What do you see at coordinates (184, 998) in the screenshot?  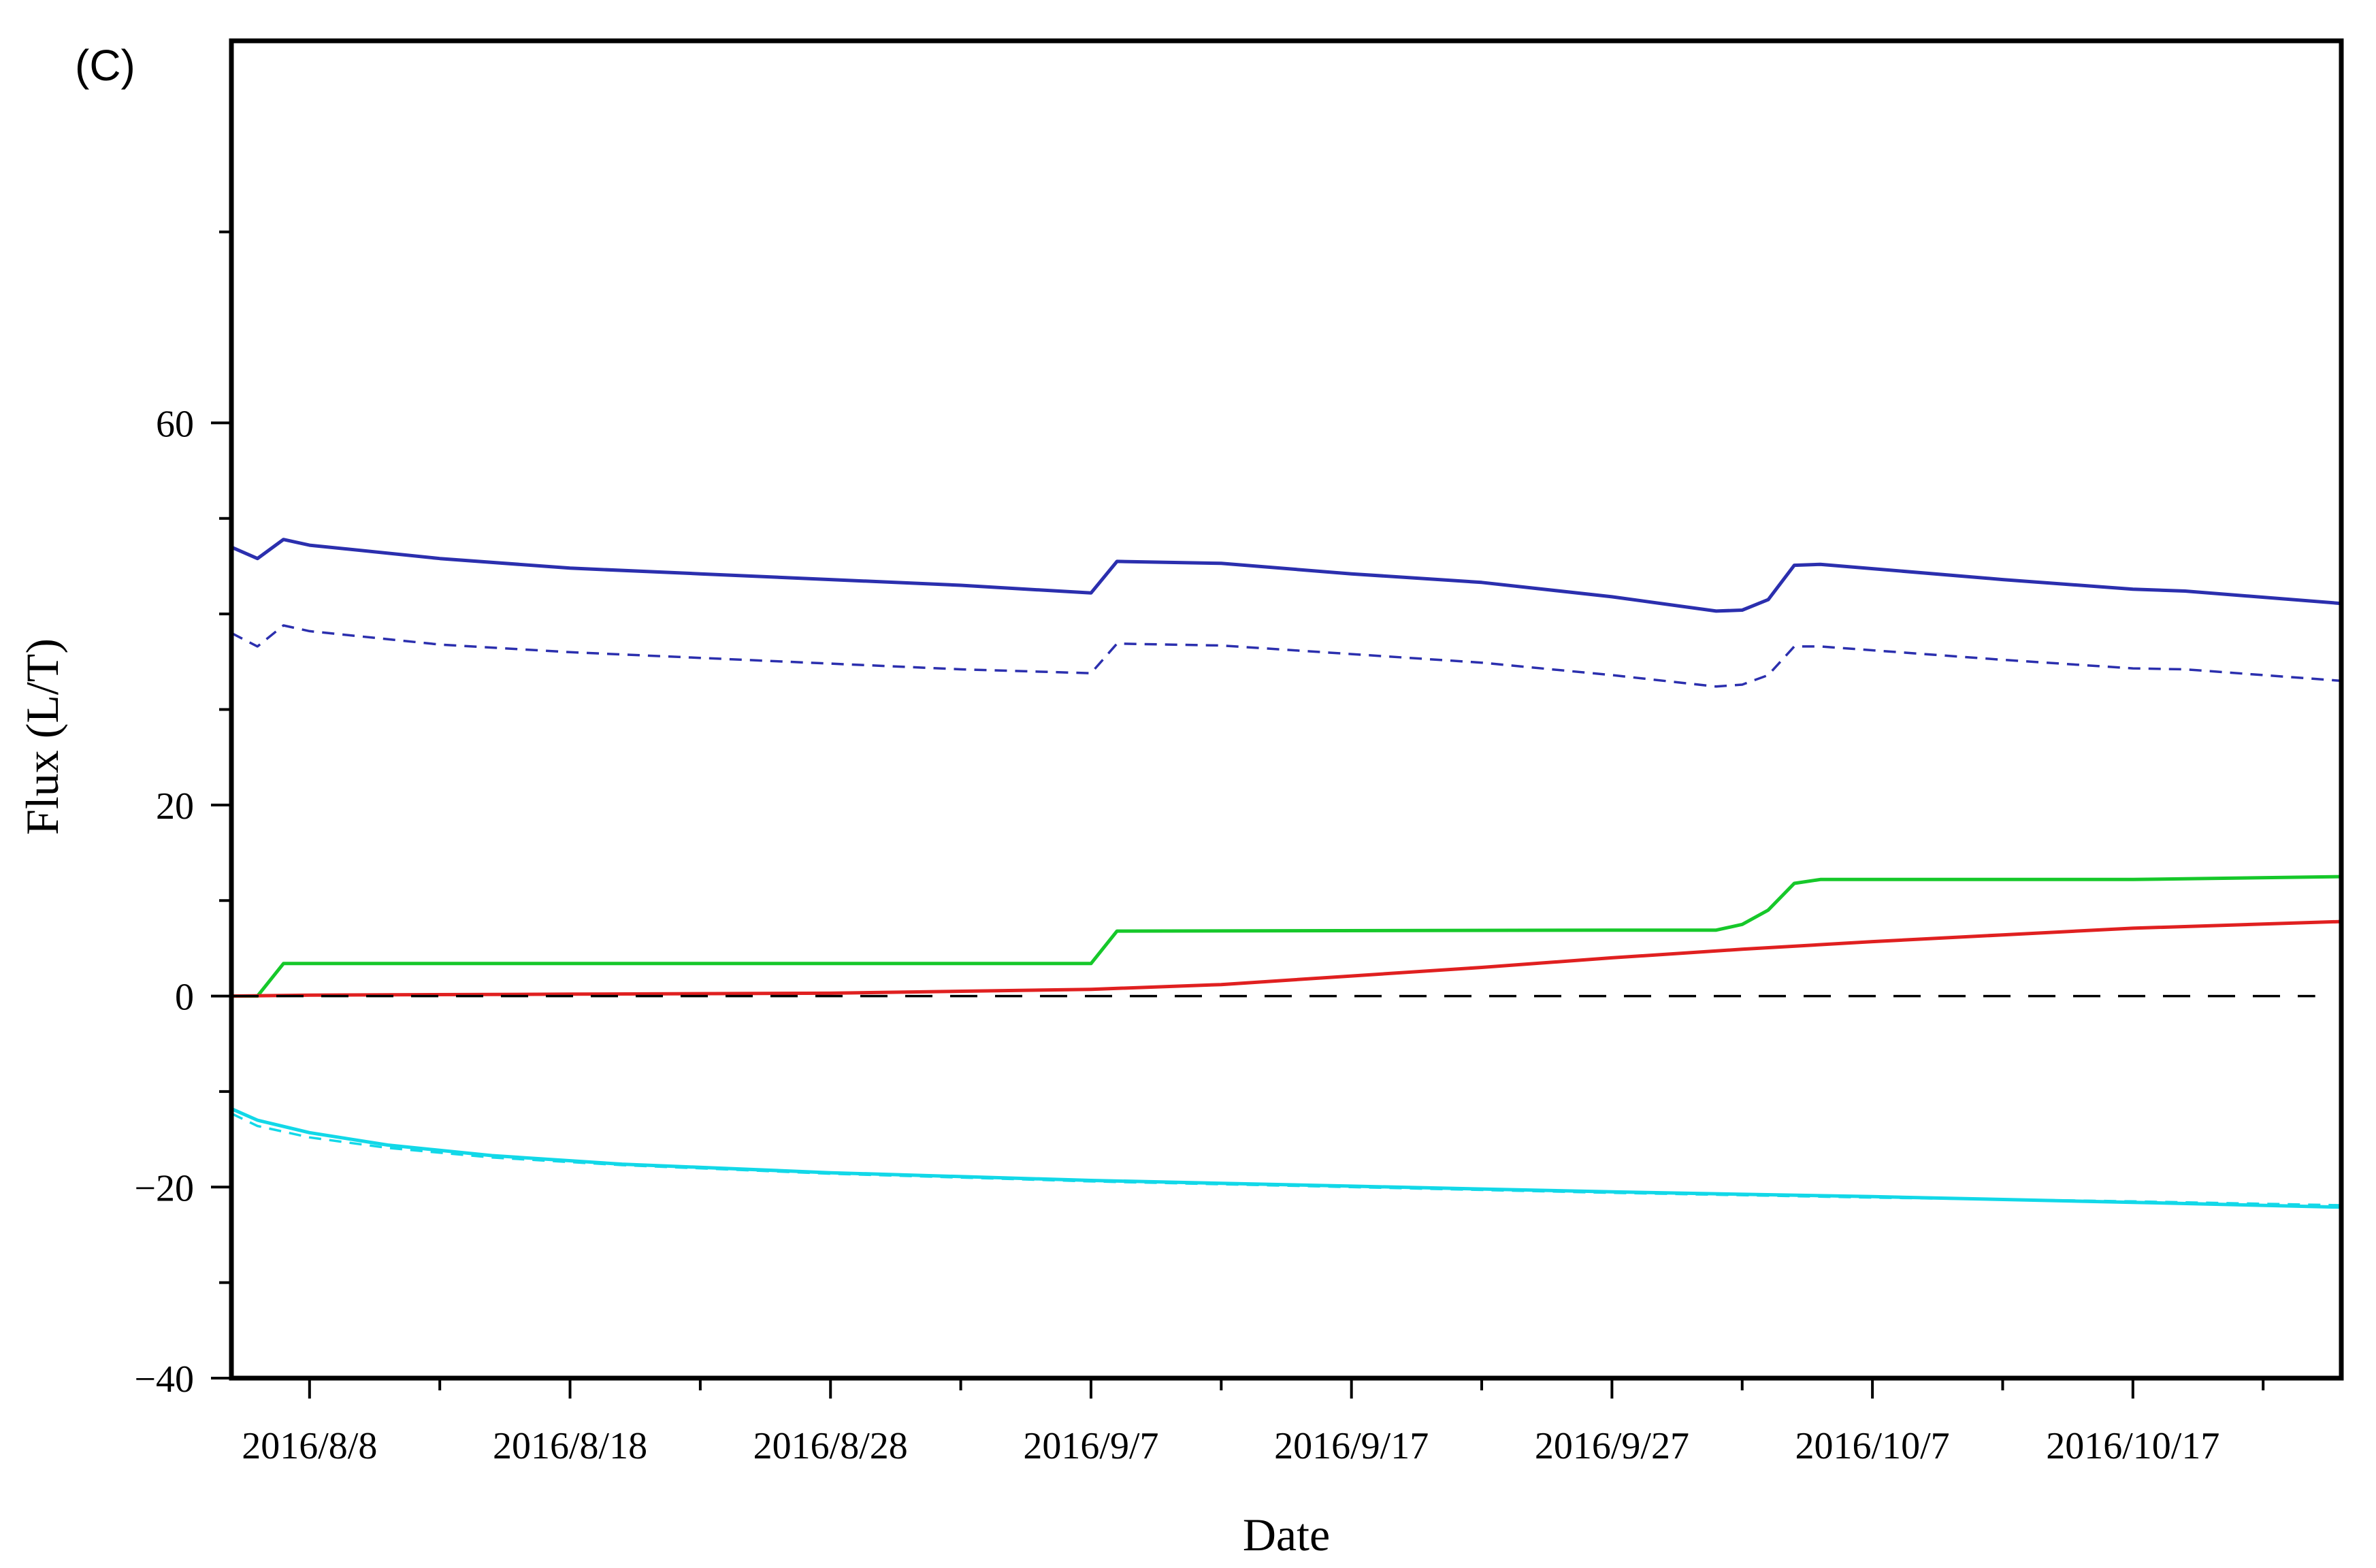 I see `y-tick-label: 0` at bounding box center [184, 998].